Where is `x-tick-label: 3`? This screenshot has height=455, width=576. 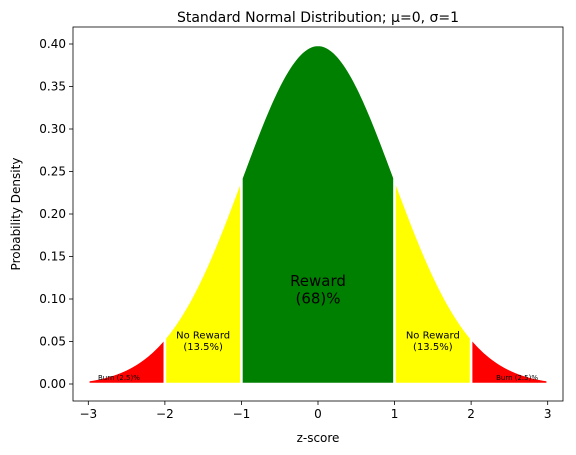 x-tick-label: 3 is located at coordinates (548, 414).